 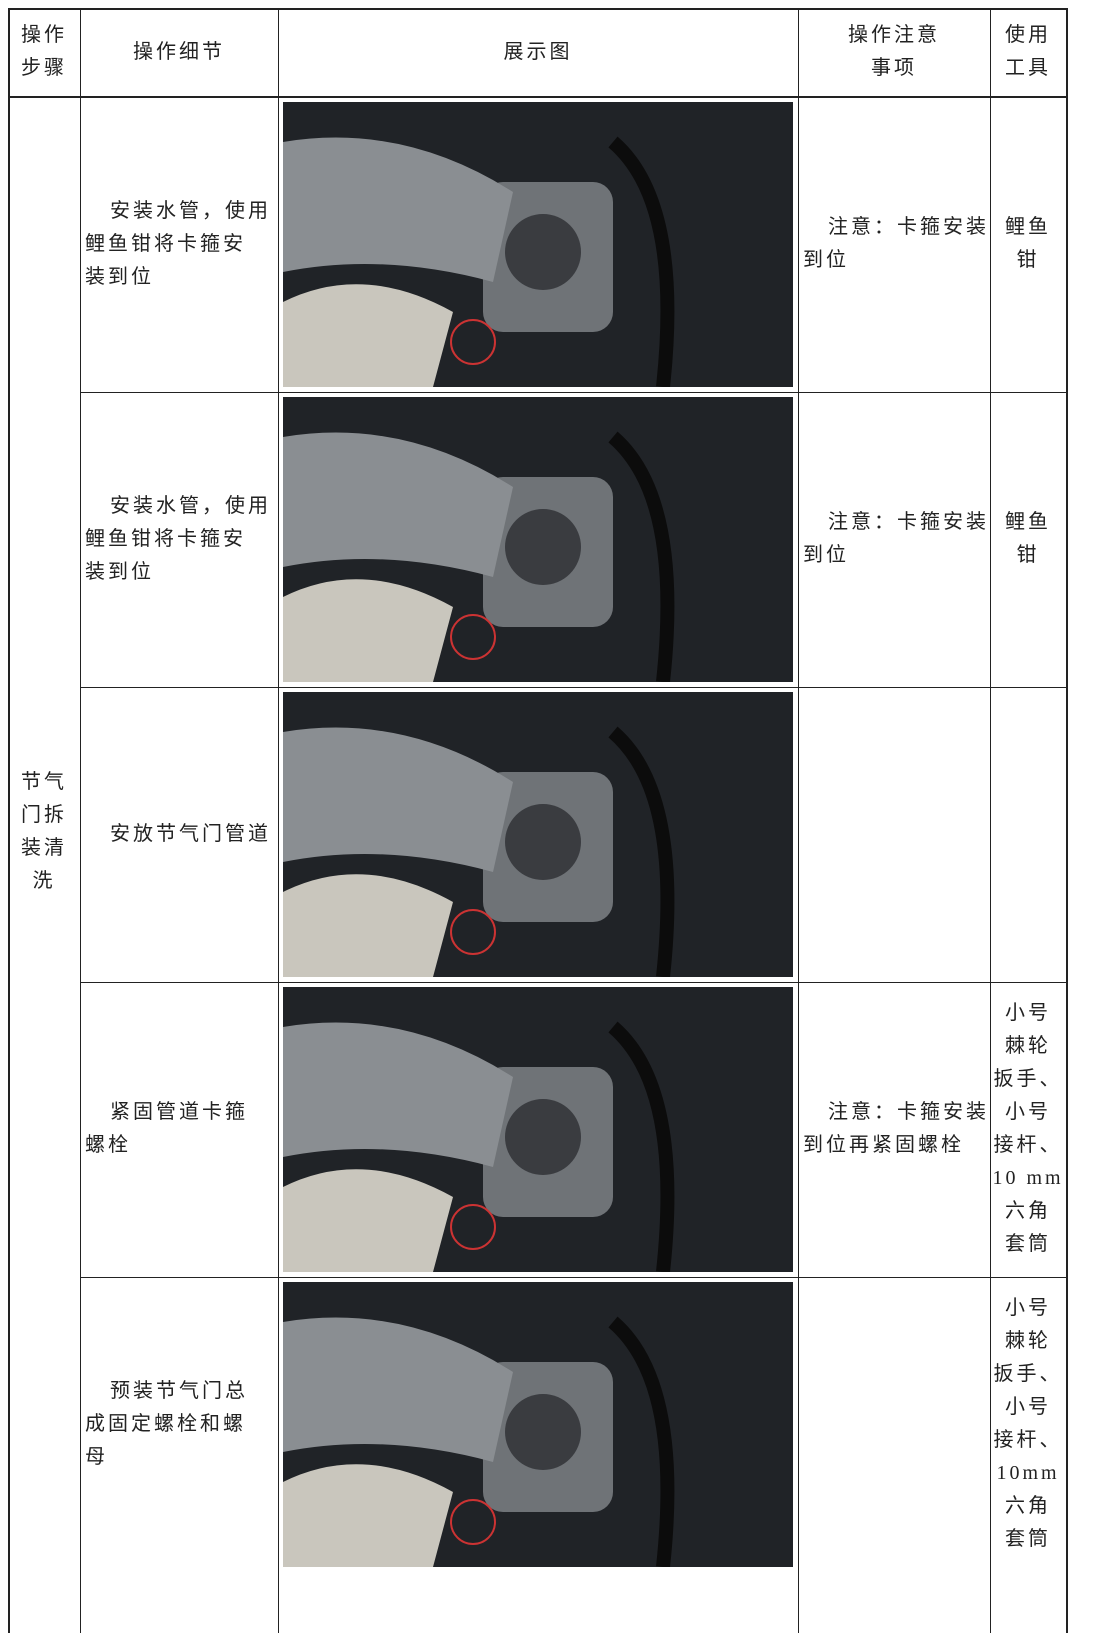 What do you see at coordinates (1028, 1178) in the screenshot?
I see `cell-text: 10 mm` at bounding box center [1028, 1178].